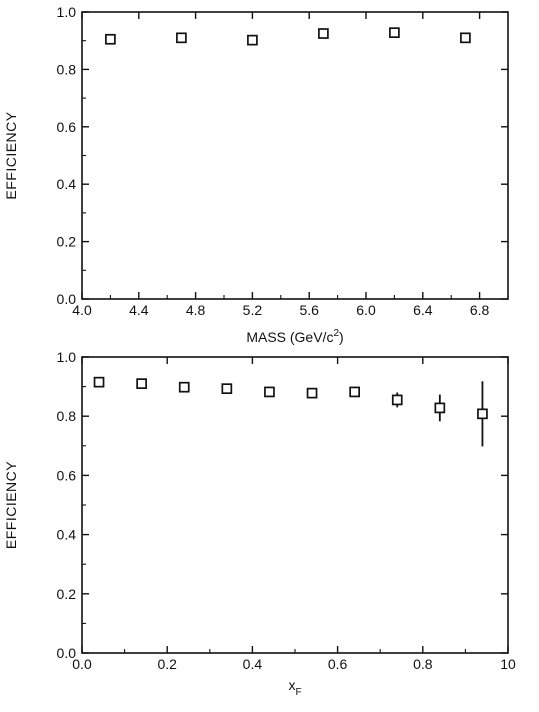 This screenshot has width=539, height=712. Describe the element at coordinates (196, 310) in the screenshot. I see `x-tick-label: 4.8` at that location.